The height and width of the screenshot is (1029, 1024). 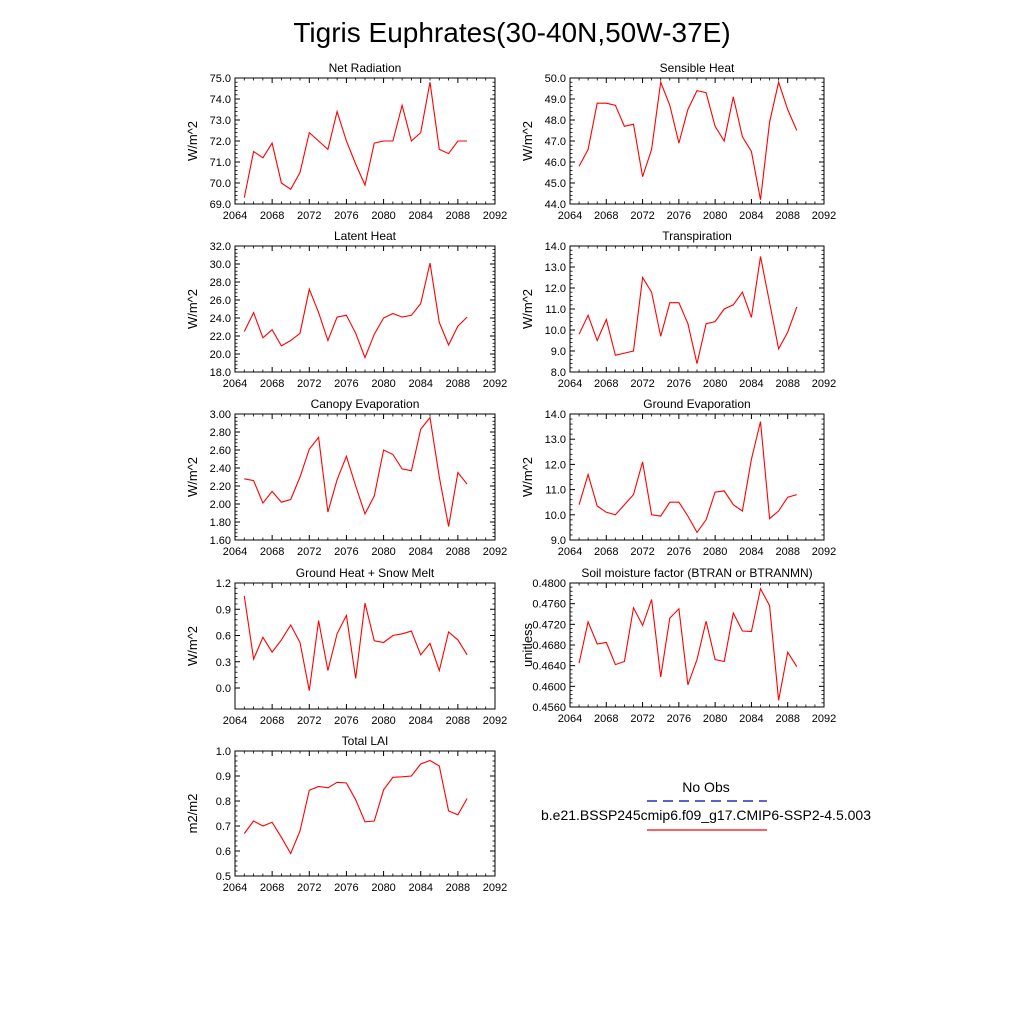 I want to click on figure-title: Tigris Euphrates(30-40N,50W-37E), so click(x=511, y=32).